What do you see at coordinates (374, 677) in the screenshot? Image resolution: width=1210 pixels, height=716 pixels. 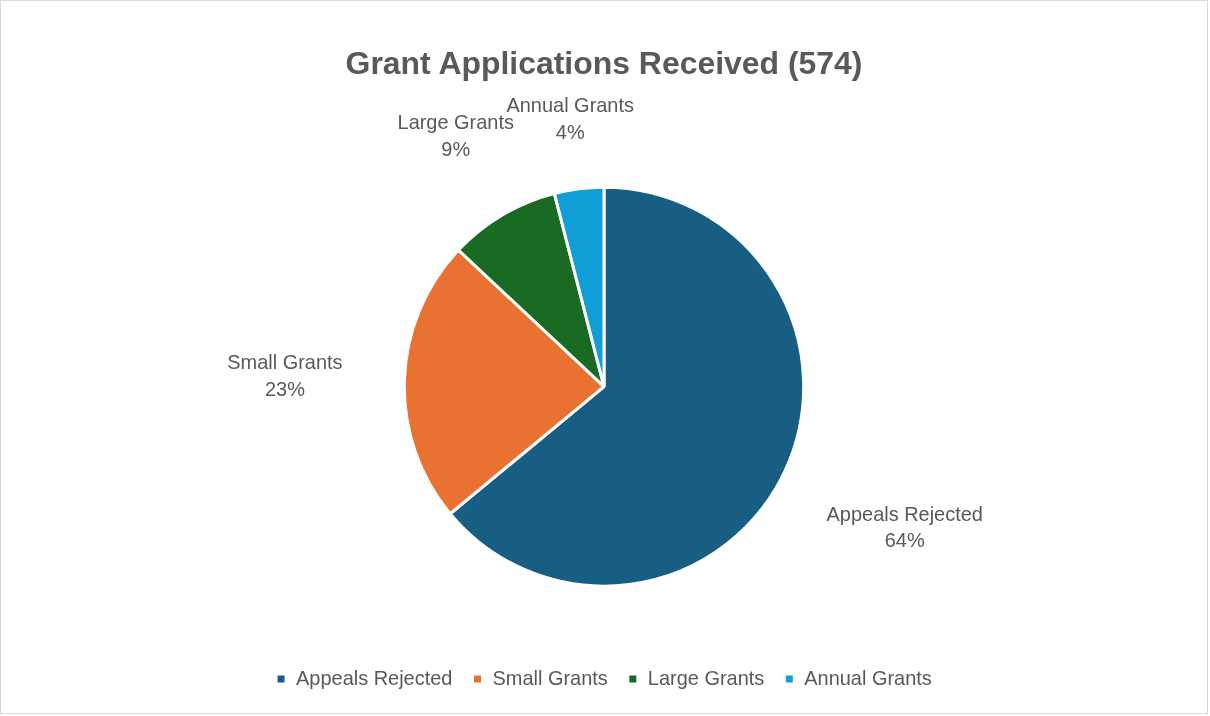 I see `legend-label: Appeals Rejected` at bounding box center [374, 677].